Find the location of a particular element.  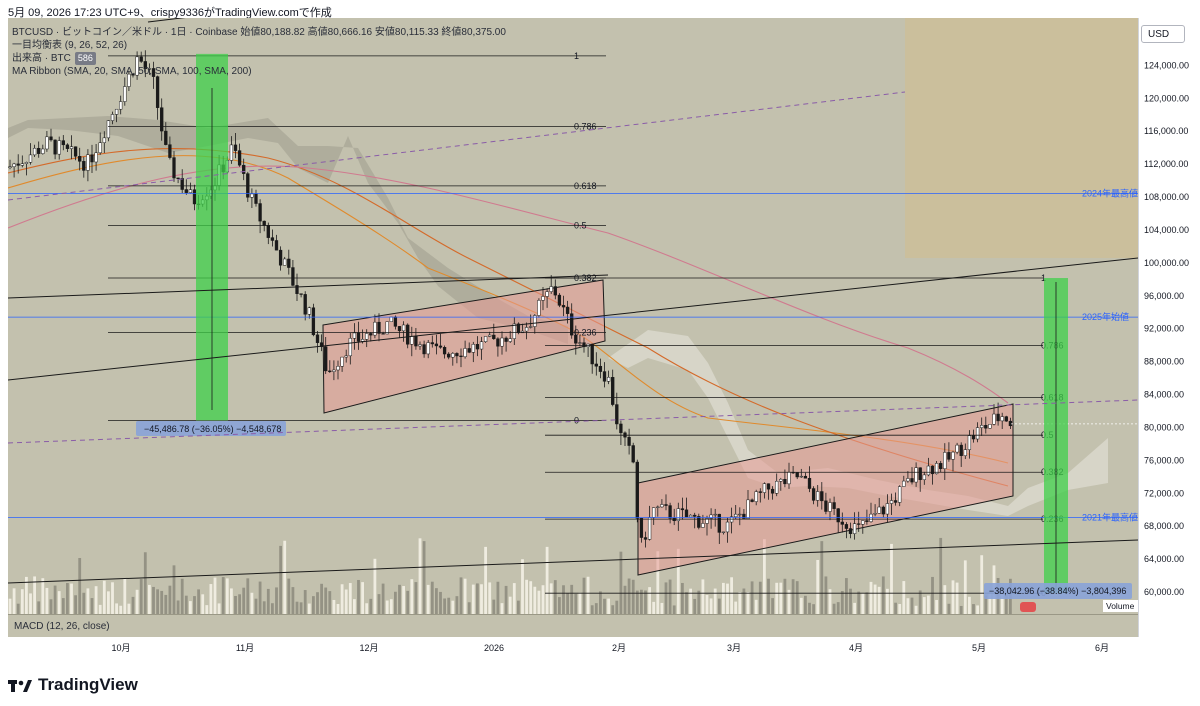

ichimoku-label: 一目均衡表 (9, 26, 52, 26) is located at coordinates (70, 45).